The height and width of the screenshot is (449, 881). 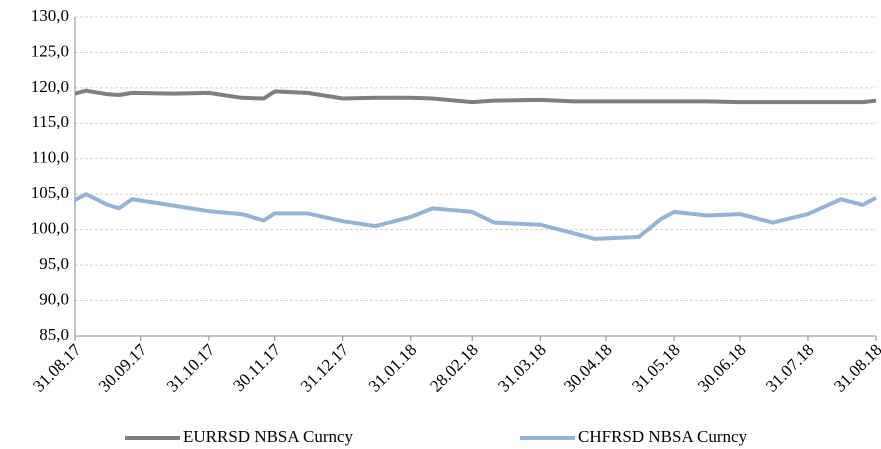 What do you see at coordinates (50, 121) in the screenshot?
I see `y-tick-label: 115,0` at bounding box center [50, 121].